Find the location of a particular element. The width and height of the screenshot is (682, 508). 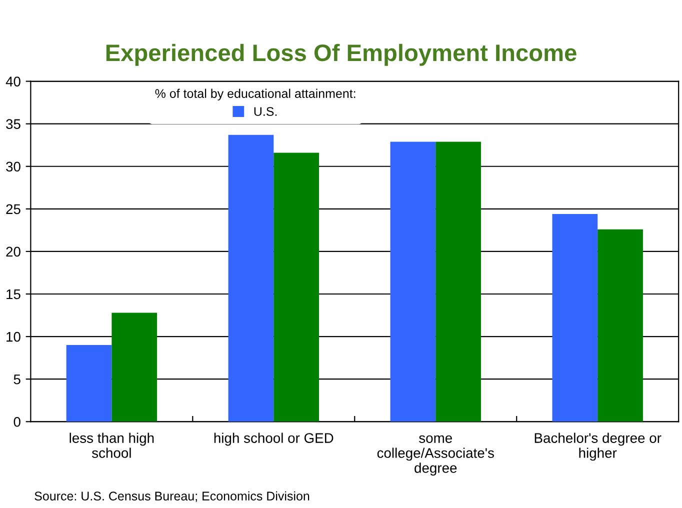

y-tick-label: 30 is located at coordinates (13, 167).